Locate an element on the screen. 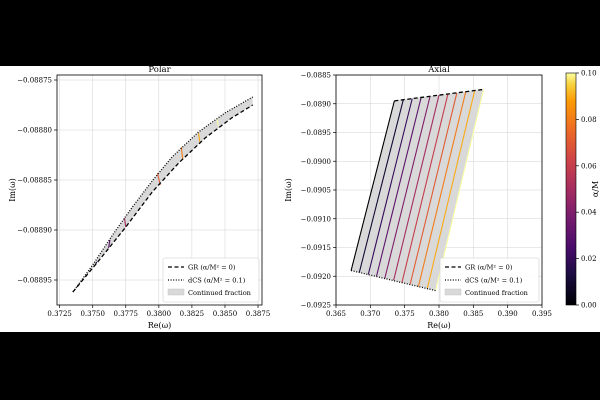  x-tick-label: 0.380 is located at coordinates (439, 314).